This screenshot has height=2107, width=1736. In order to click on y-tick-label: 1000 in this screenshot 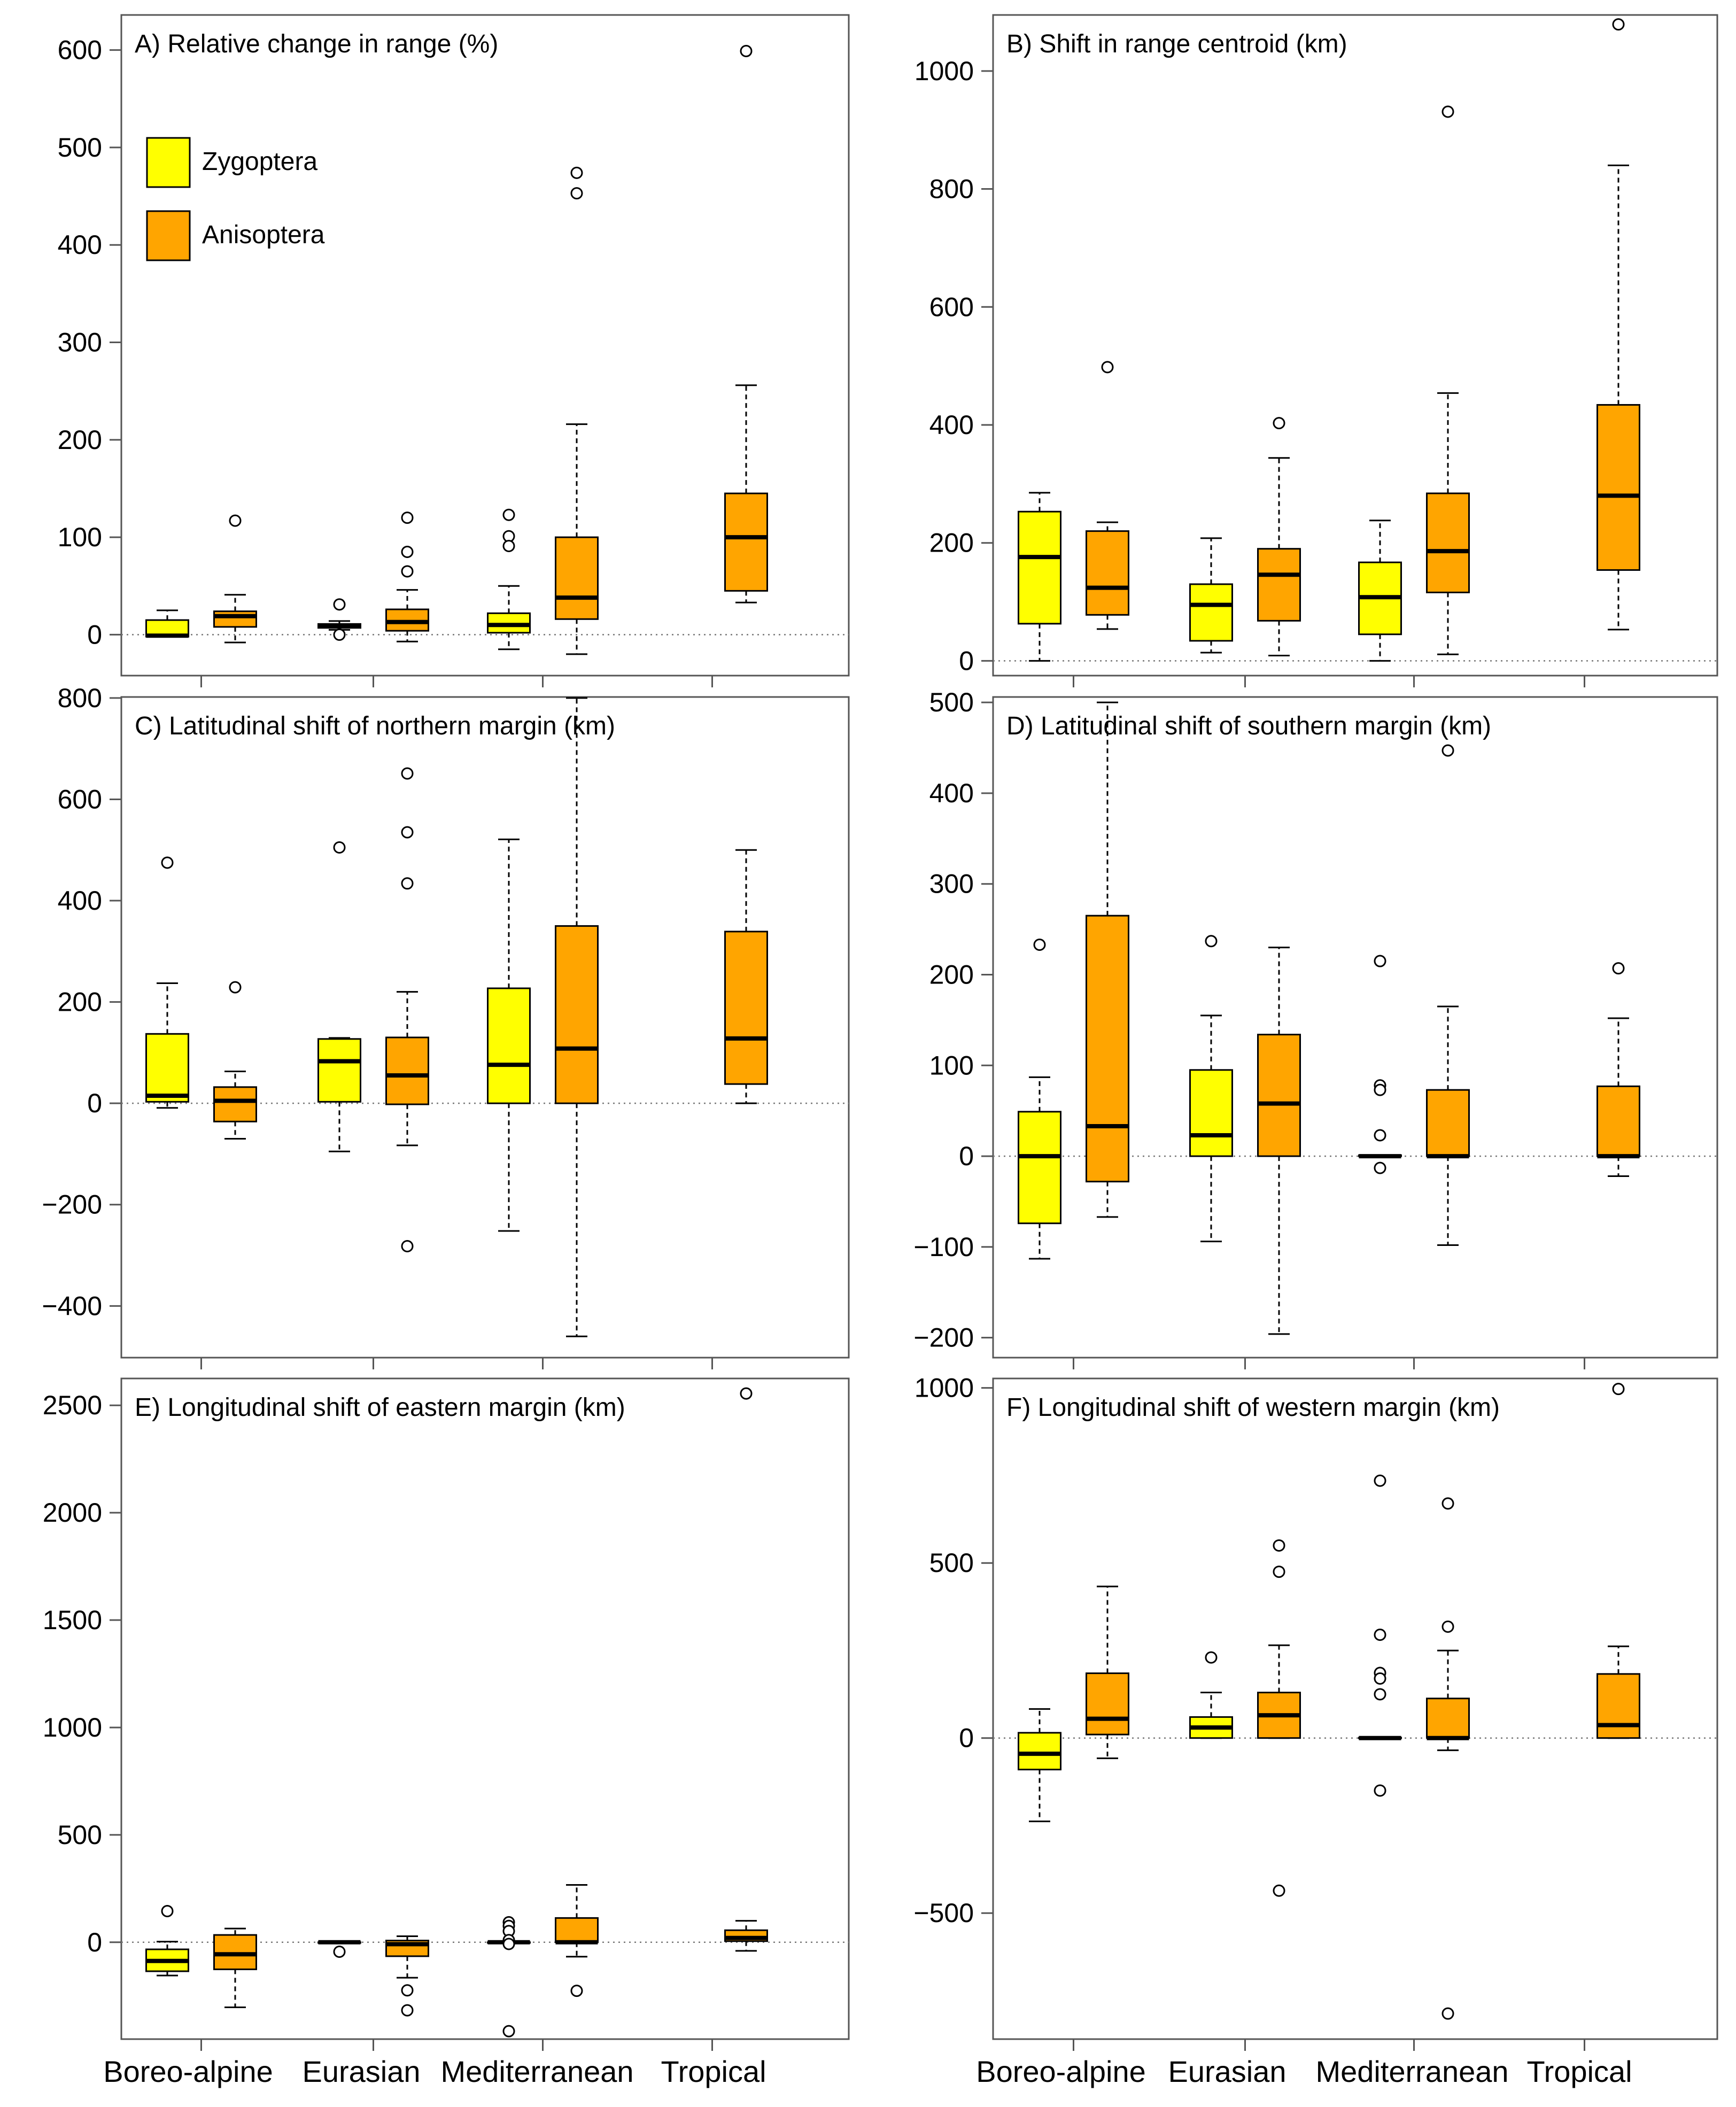, I will do `click(72, 1728)`.